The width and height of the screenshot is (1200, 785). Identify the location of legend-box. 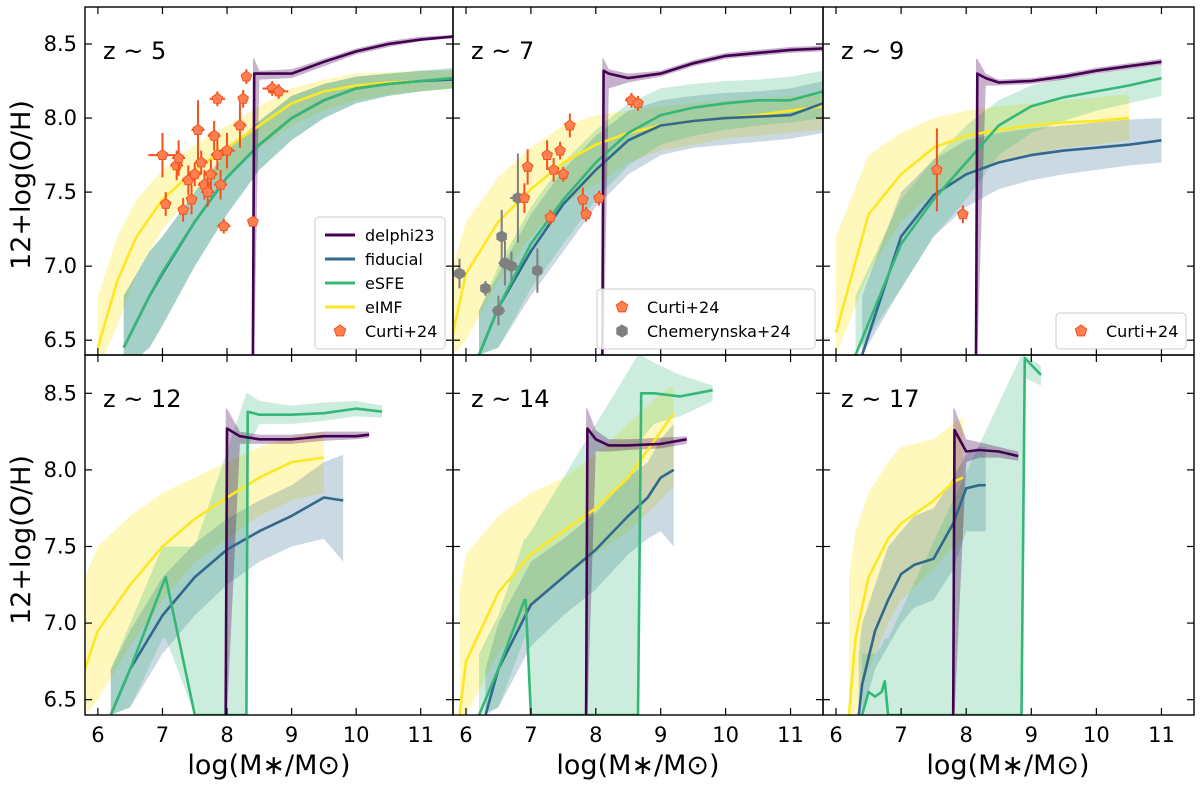
(1121, 331).